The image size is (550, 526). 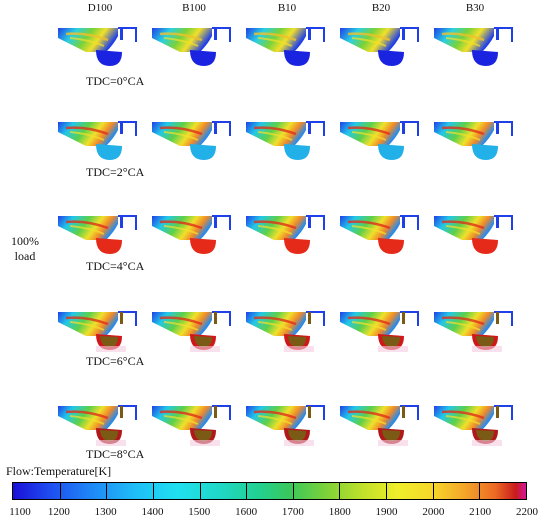 I want to click on column-header-b20: B20, so click(x=381, y=8).